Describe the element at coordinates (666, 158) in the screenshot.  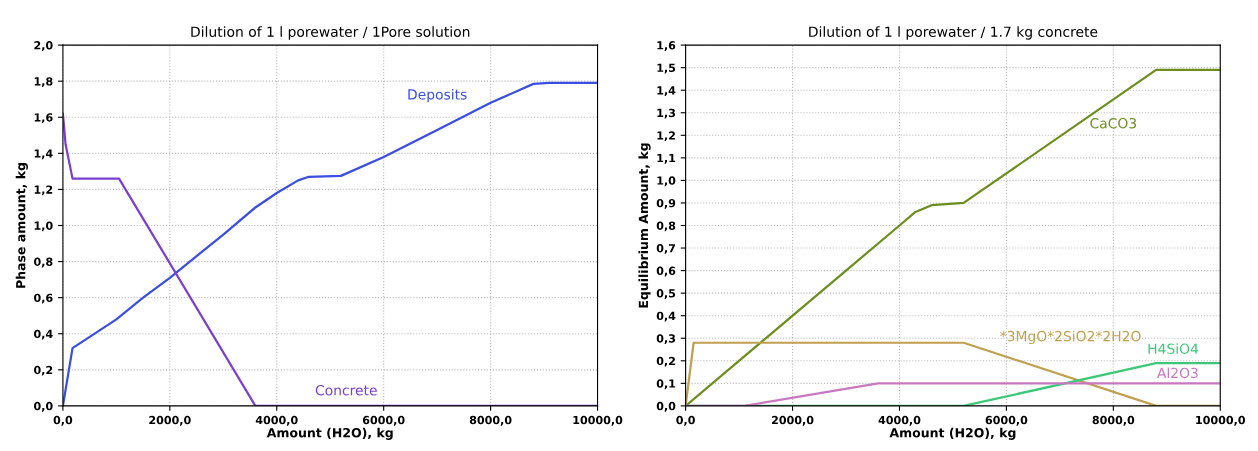
I see `y-tick-label: 1,1` at that location.